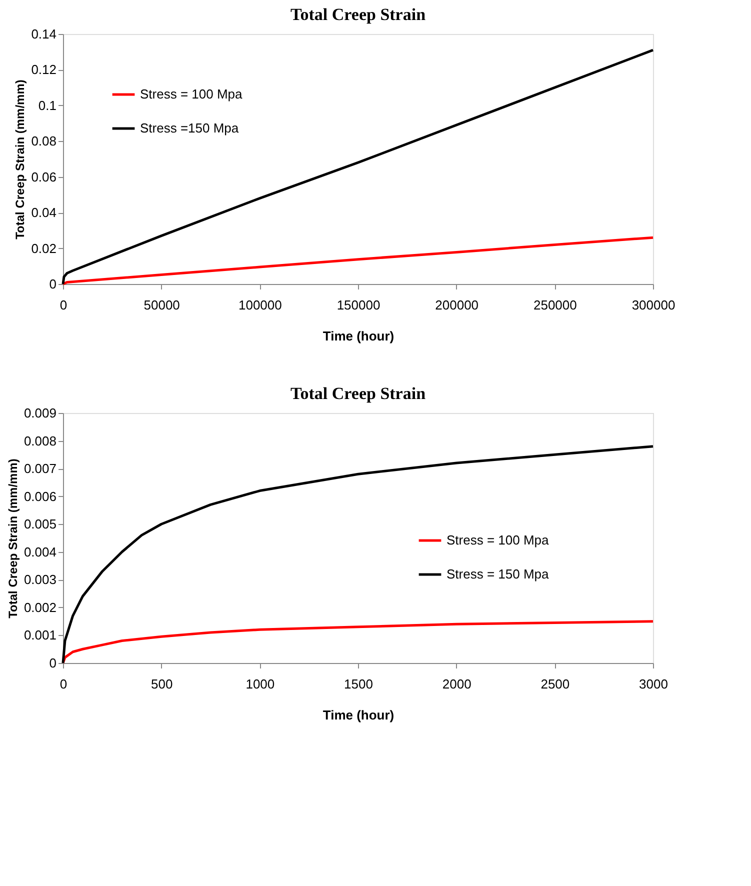 Image resolution: width=751 pixels, height=886 pixels. What do you see at coordinates (40, 552) in the screenshot?
I see `y-tick-label: 0.004` at bounding box center [40, 552].